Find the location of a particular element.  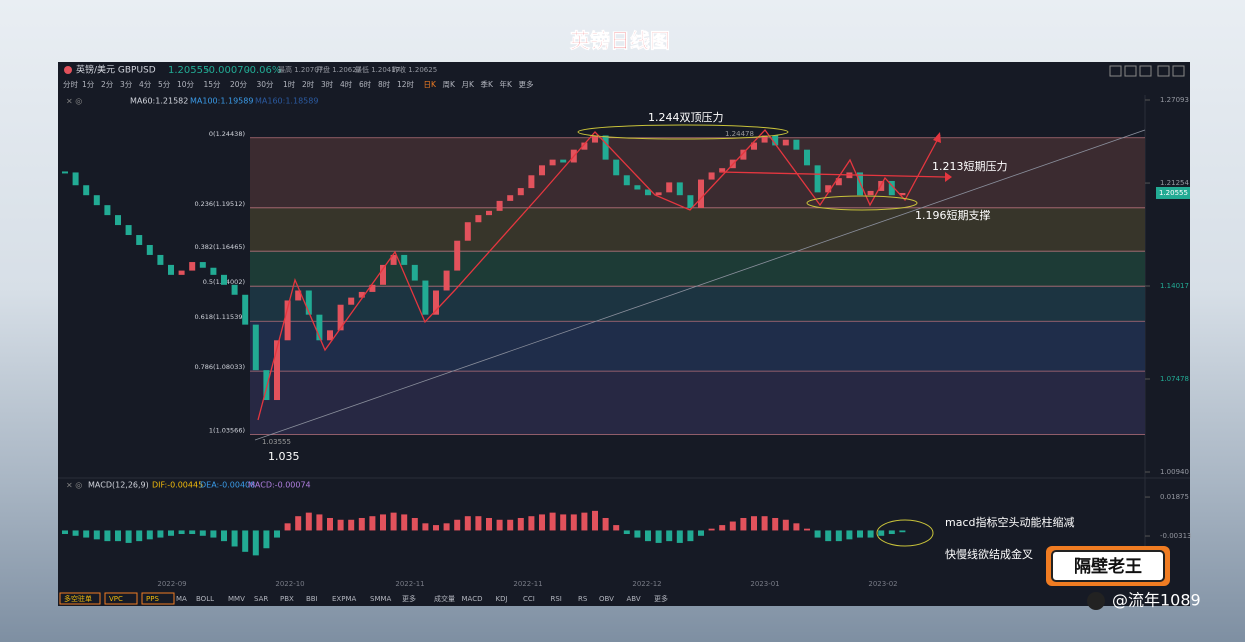

fib-label: 0.382(1.16465) is located at coordinates (219, 247).